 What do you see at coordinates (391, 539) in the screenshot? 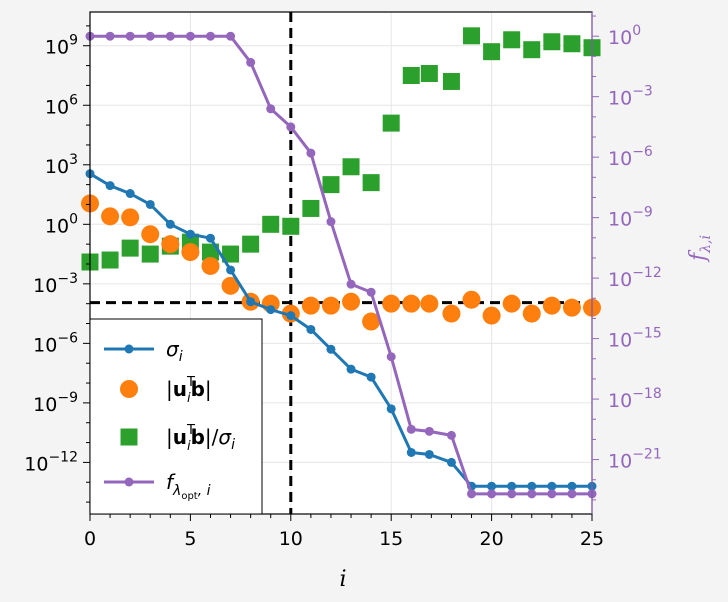
I see `x-tick-label: 15` at bounding box center [391, 539].